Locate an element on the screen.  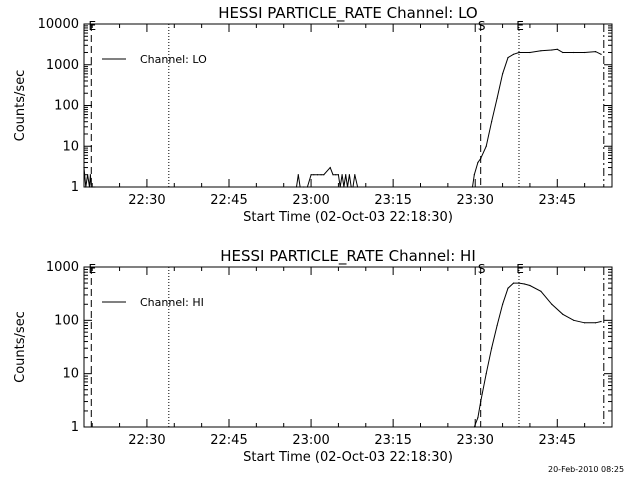
chart-title-hi: HESSI PARTICLE_RATE Channel: HI is located at coordinates (348, 256).